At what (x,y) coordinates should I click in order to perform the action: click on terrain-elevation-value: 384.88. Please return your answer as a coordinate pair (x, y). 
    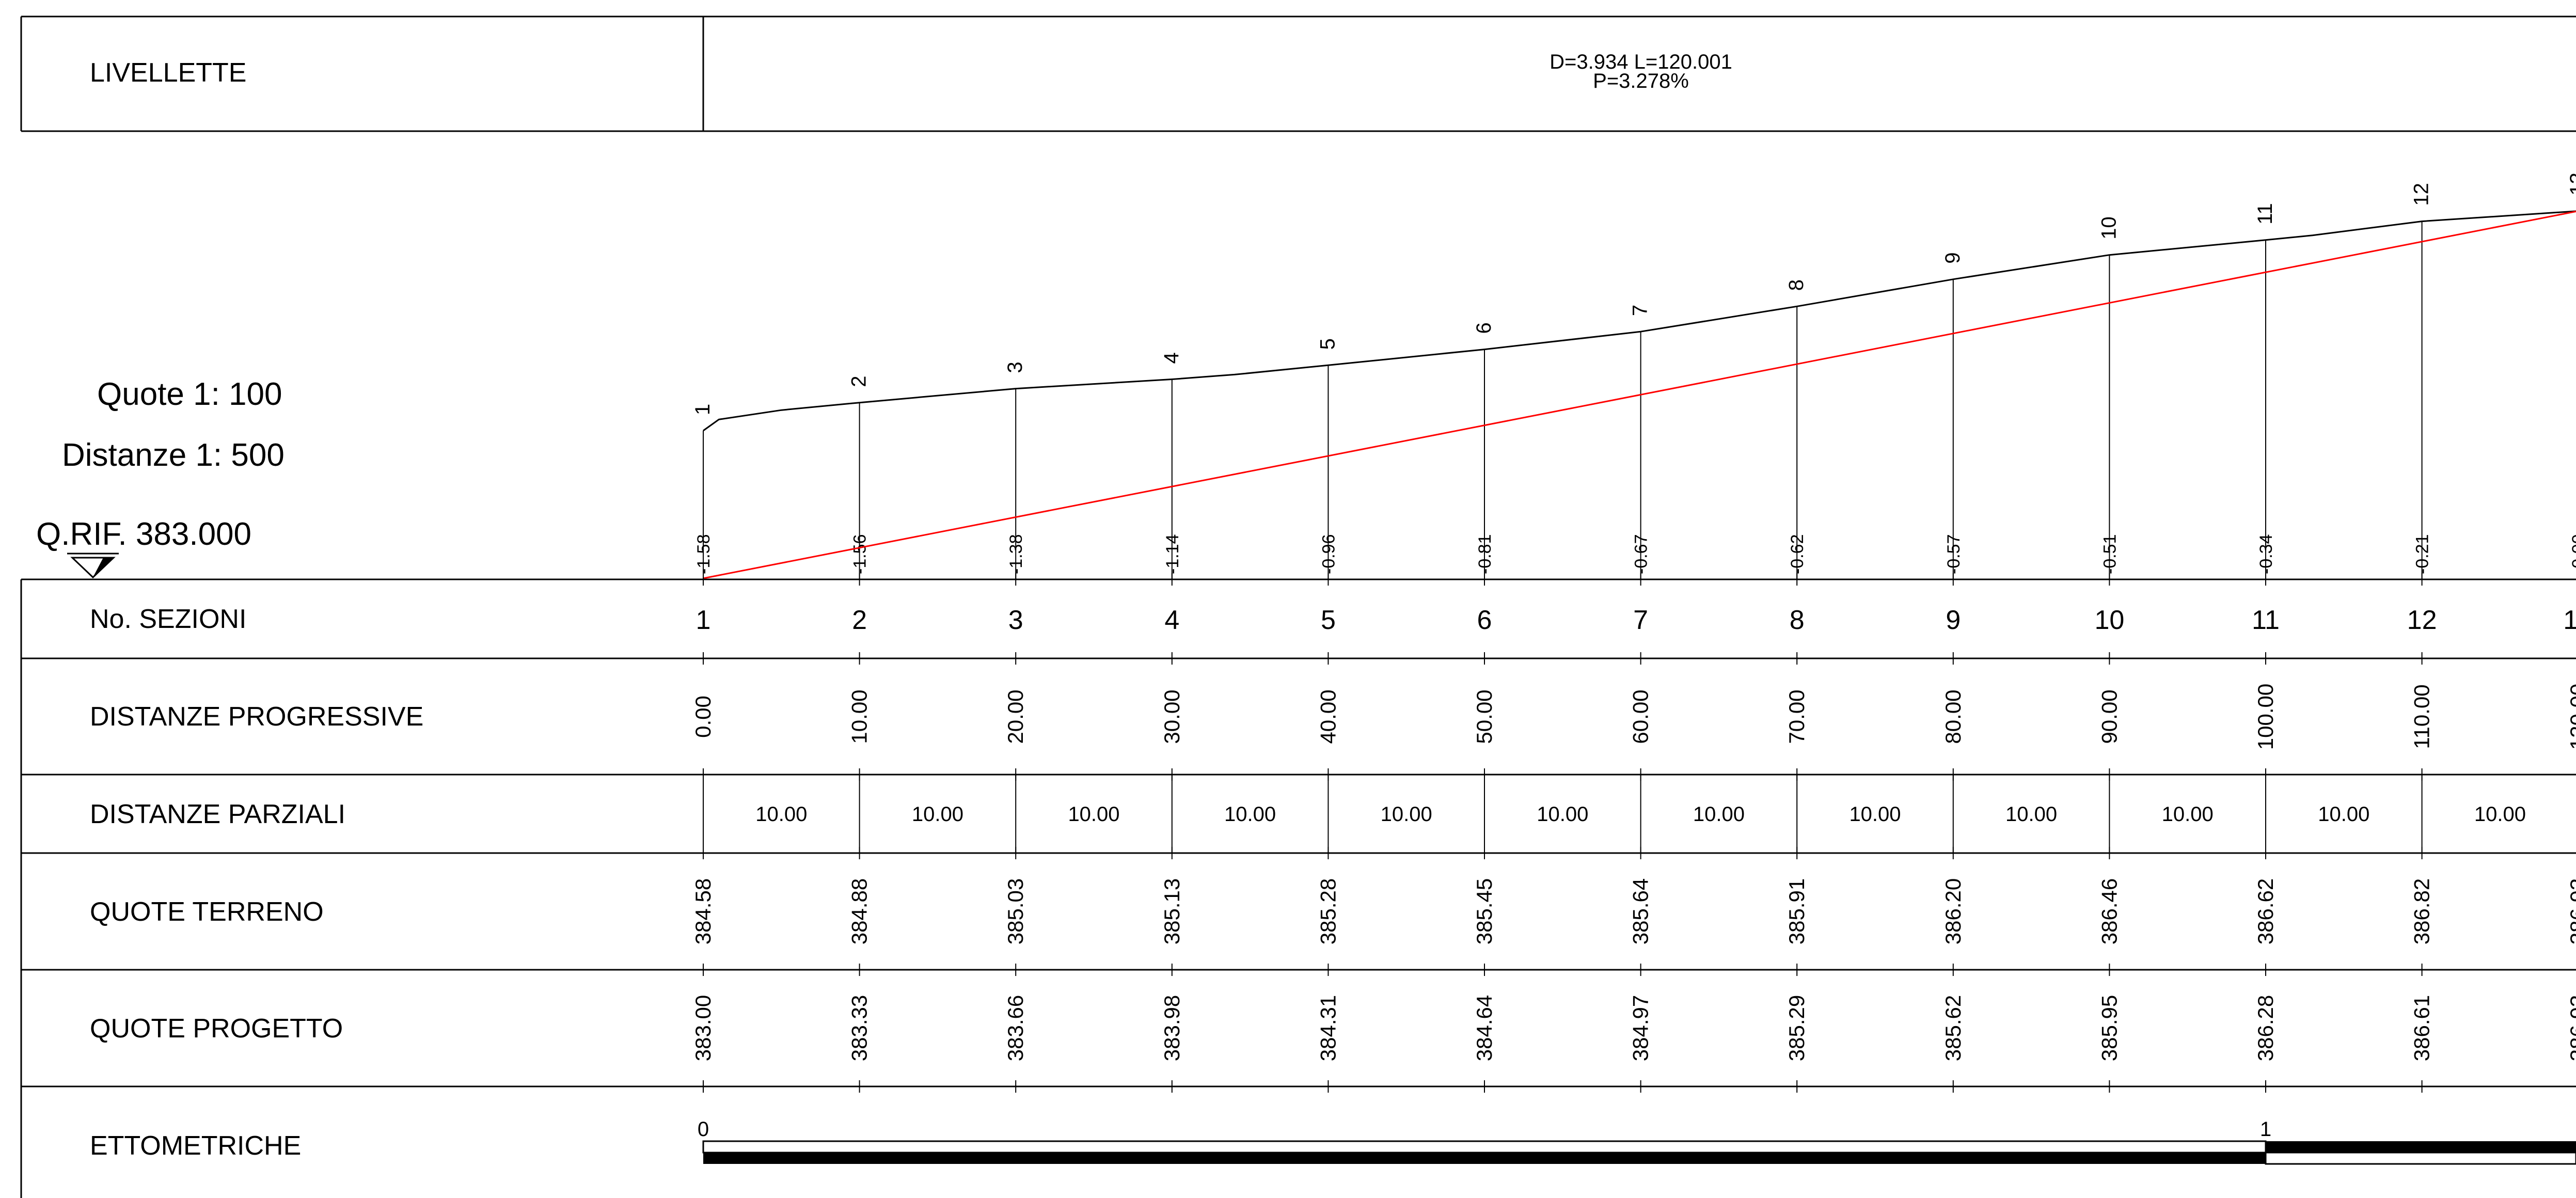
    Looking at the image, I should click on (859, 911).